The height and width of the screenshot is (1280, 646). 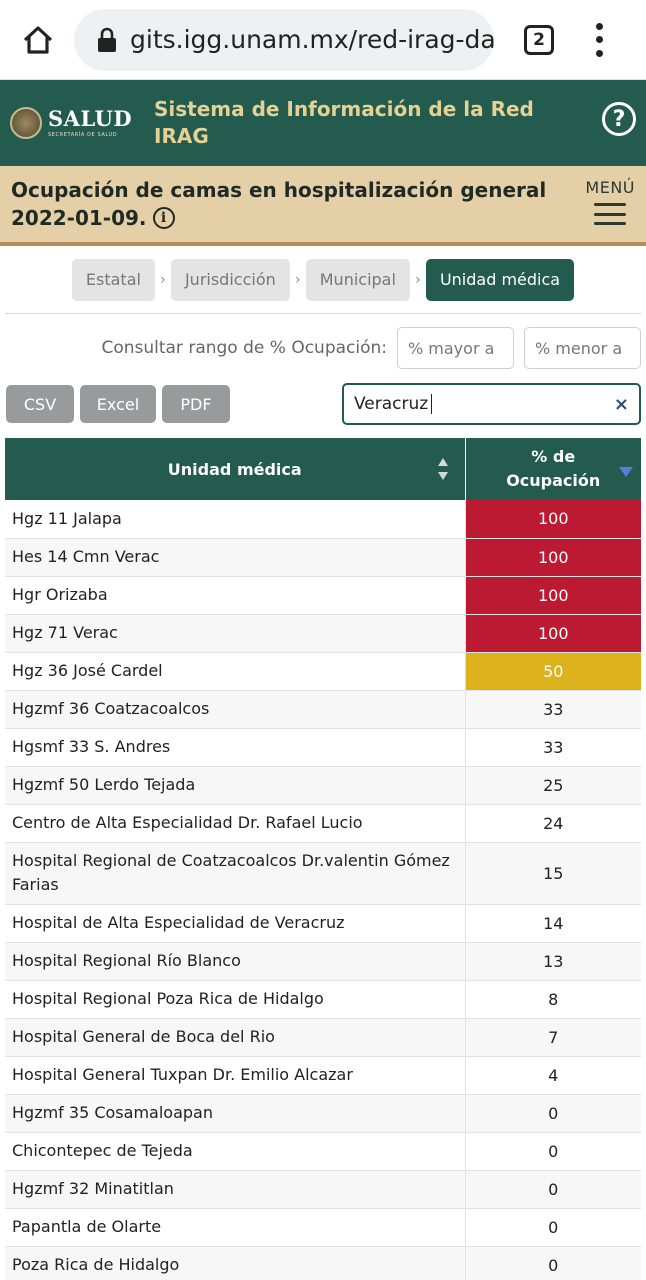 What do you see at coordinates (26, 123) in the screenshot?
I see `seal-icon` at bounding box center [26, 123].